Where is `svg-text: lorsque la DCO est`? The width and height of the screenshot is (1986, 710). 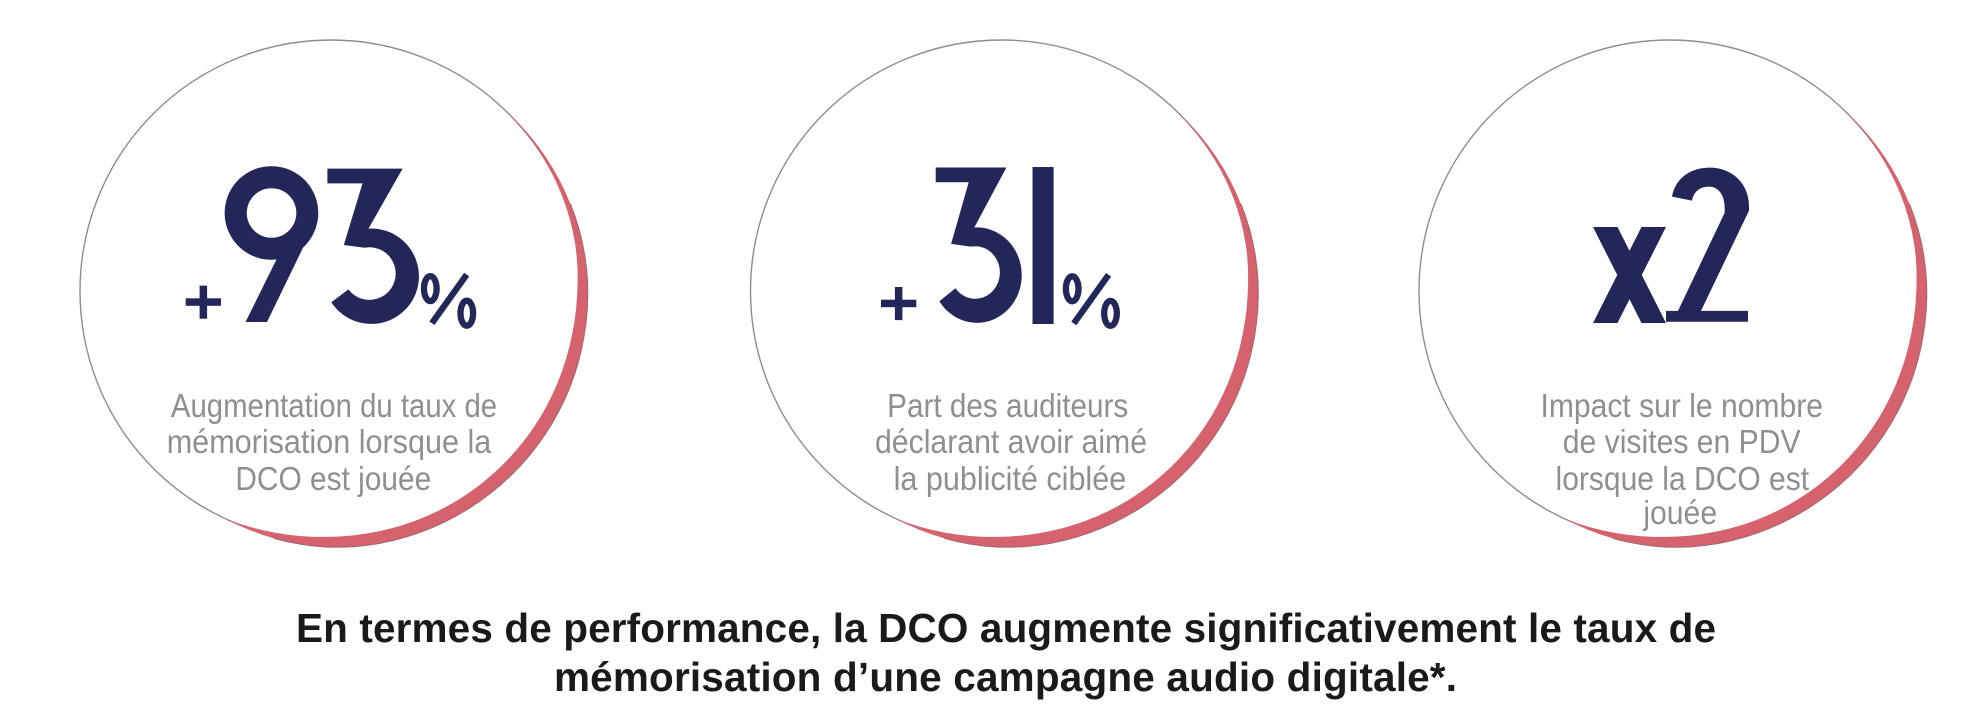 svg-text: lorsque la DCO est is located at coordinates (1683, 478).